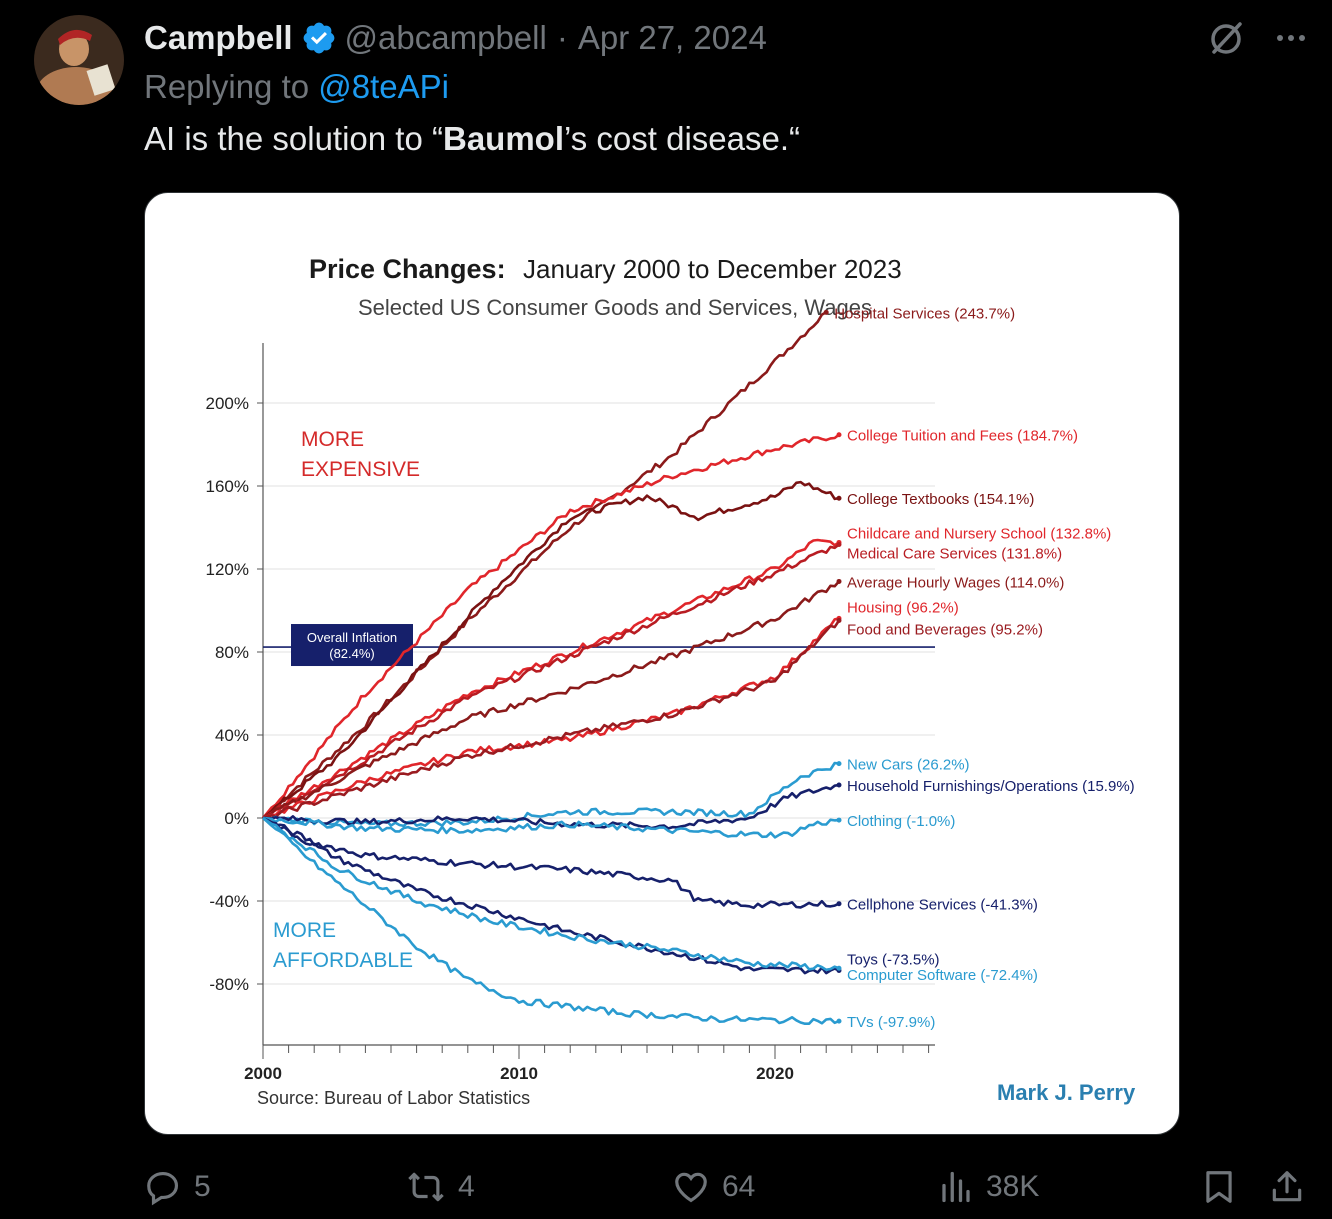 The height and width of the screenshot is (1219, 1332). I want to click on bookmark-button, so click(1219, 1187).